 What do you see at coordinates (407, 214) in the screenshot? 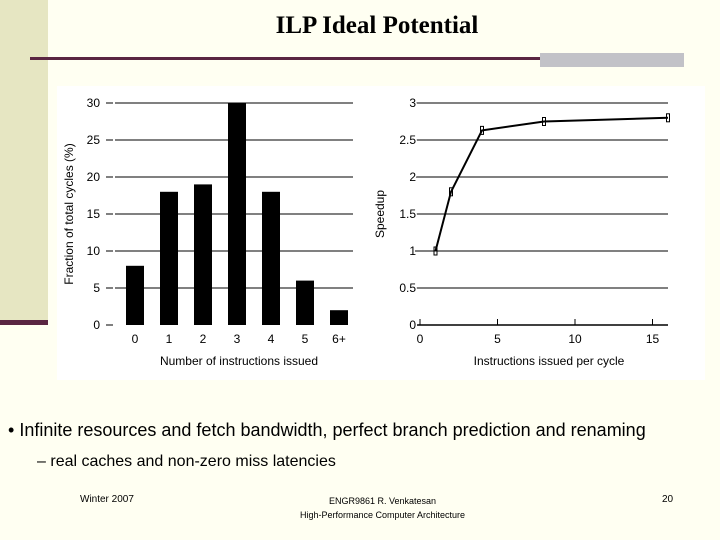
I see `line-ytick-label: 1.5` at bounding box center [407, 214].